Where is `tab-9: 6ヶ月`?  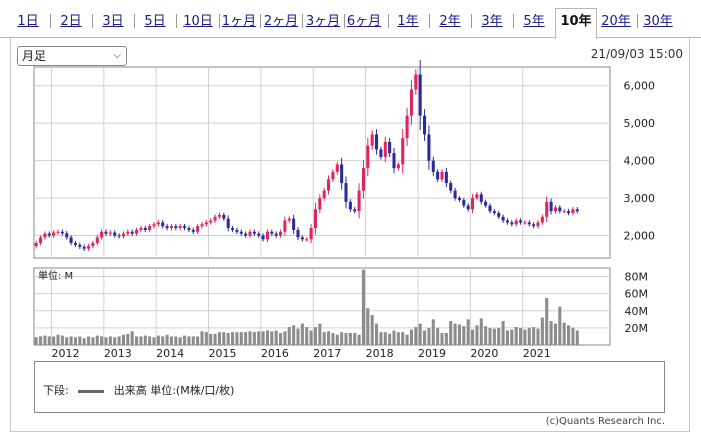 tab-9: 6ヶ月 is located at coordinates (364, 21).